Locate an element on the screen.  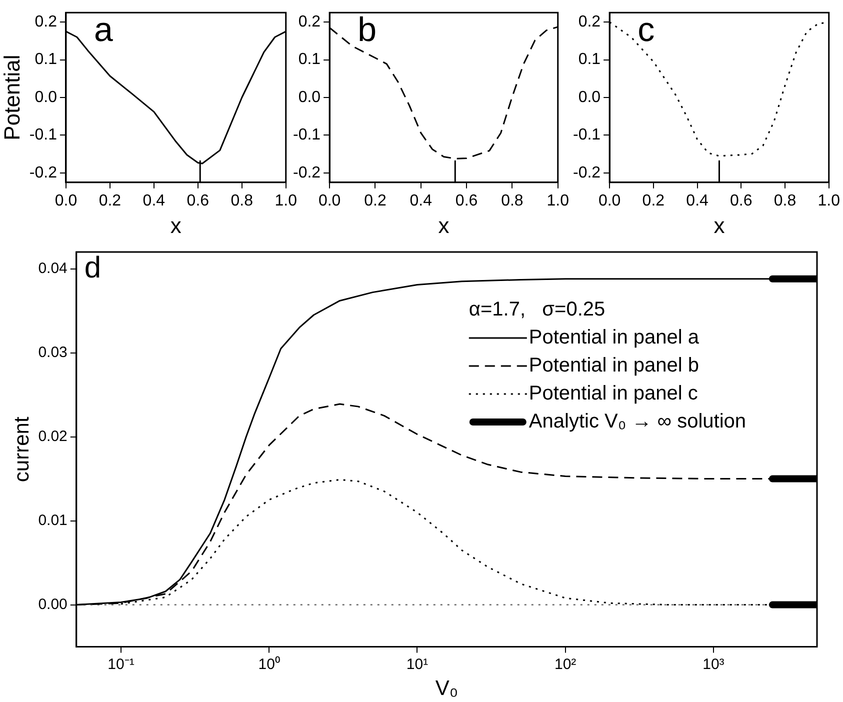
chart-title: d is located at coordinates (93, 267).